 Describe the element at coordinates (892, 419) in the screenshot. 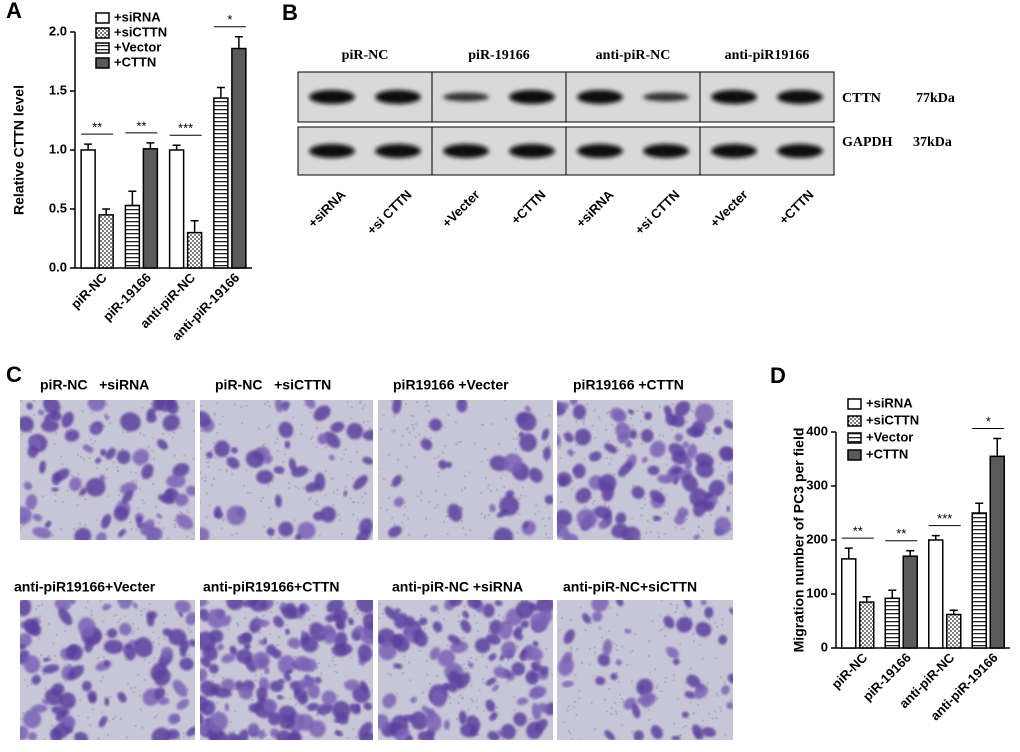

I see `legend-label: +siCTTN` at that location.